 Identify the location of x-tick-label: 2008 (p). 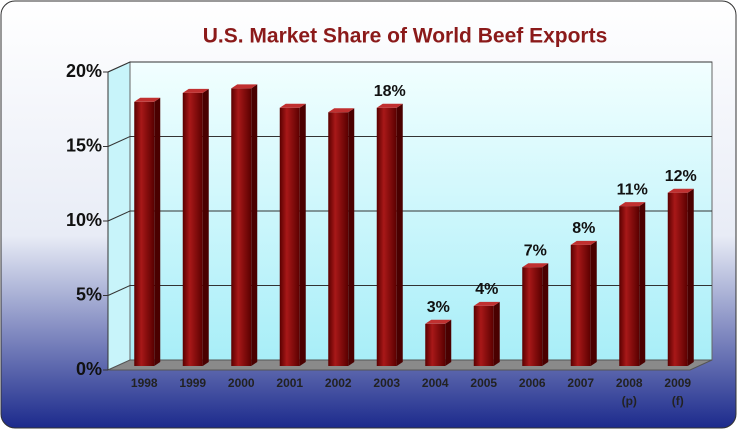
(629, 392).